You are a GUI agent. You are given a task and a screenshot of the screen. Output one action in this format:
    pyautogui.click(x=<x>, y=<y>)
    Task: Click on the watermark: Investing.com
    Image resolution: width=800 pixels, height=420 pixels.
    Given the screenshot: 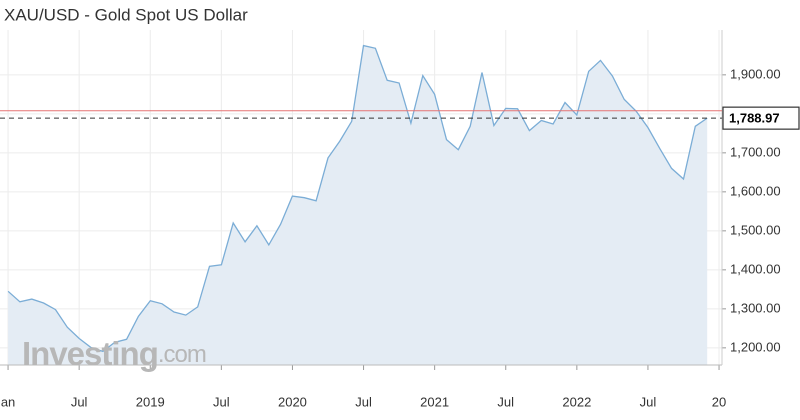 What is the action you would take?
    pyautogui.click(x=114, y=353)
    